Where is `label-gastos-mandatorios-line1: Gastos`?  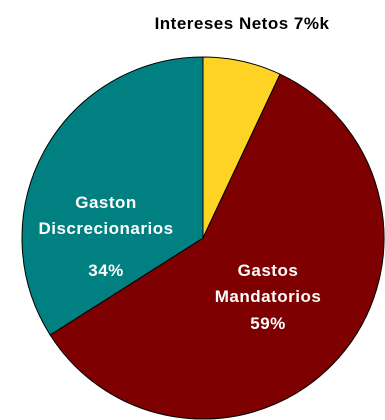 label-gastos-mandatorios-line1: Gastos is located at coordinates (268, 270).